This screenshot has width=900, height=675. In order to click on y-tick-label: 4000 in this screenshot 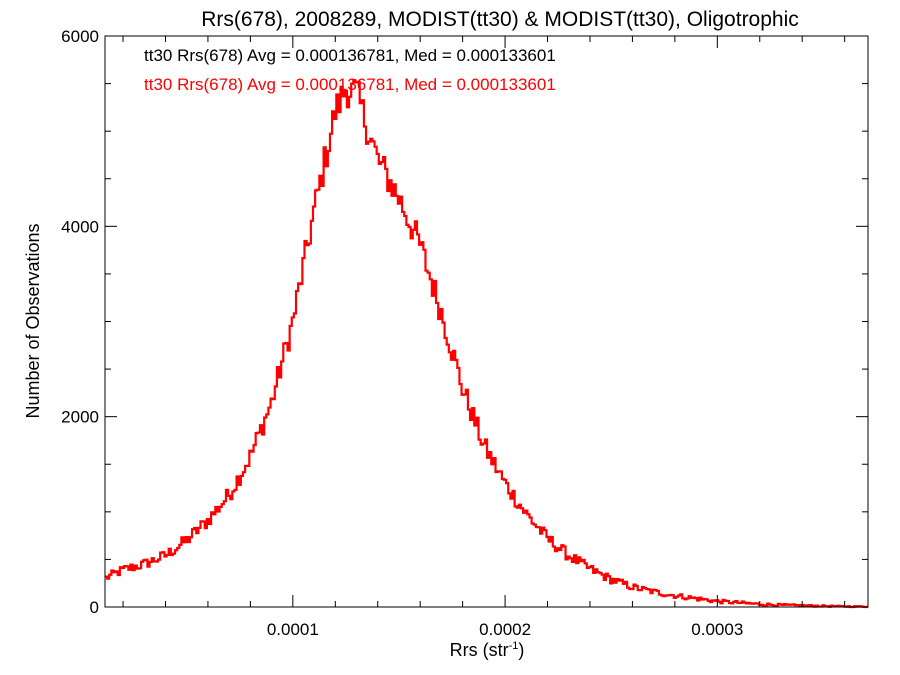, I will do `click(80, 226)`.